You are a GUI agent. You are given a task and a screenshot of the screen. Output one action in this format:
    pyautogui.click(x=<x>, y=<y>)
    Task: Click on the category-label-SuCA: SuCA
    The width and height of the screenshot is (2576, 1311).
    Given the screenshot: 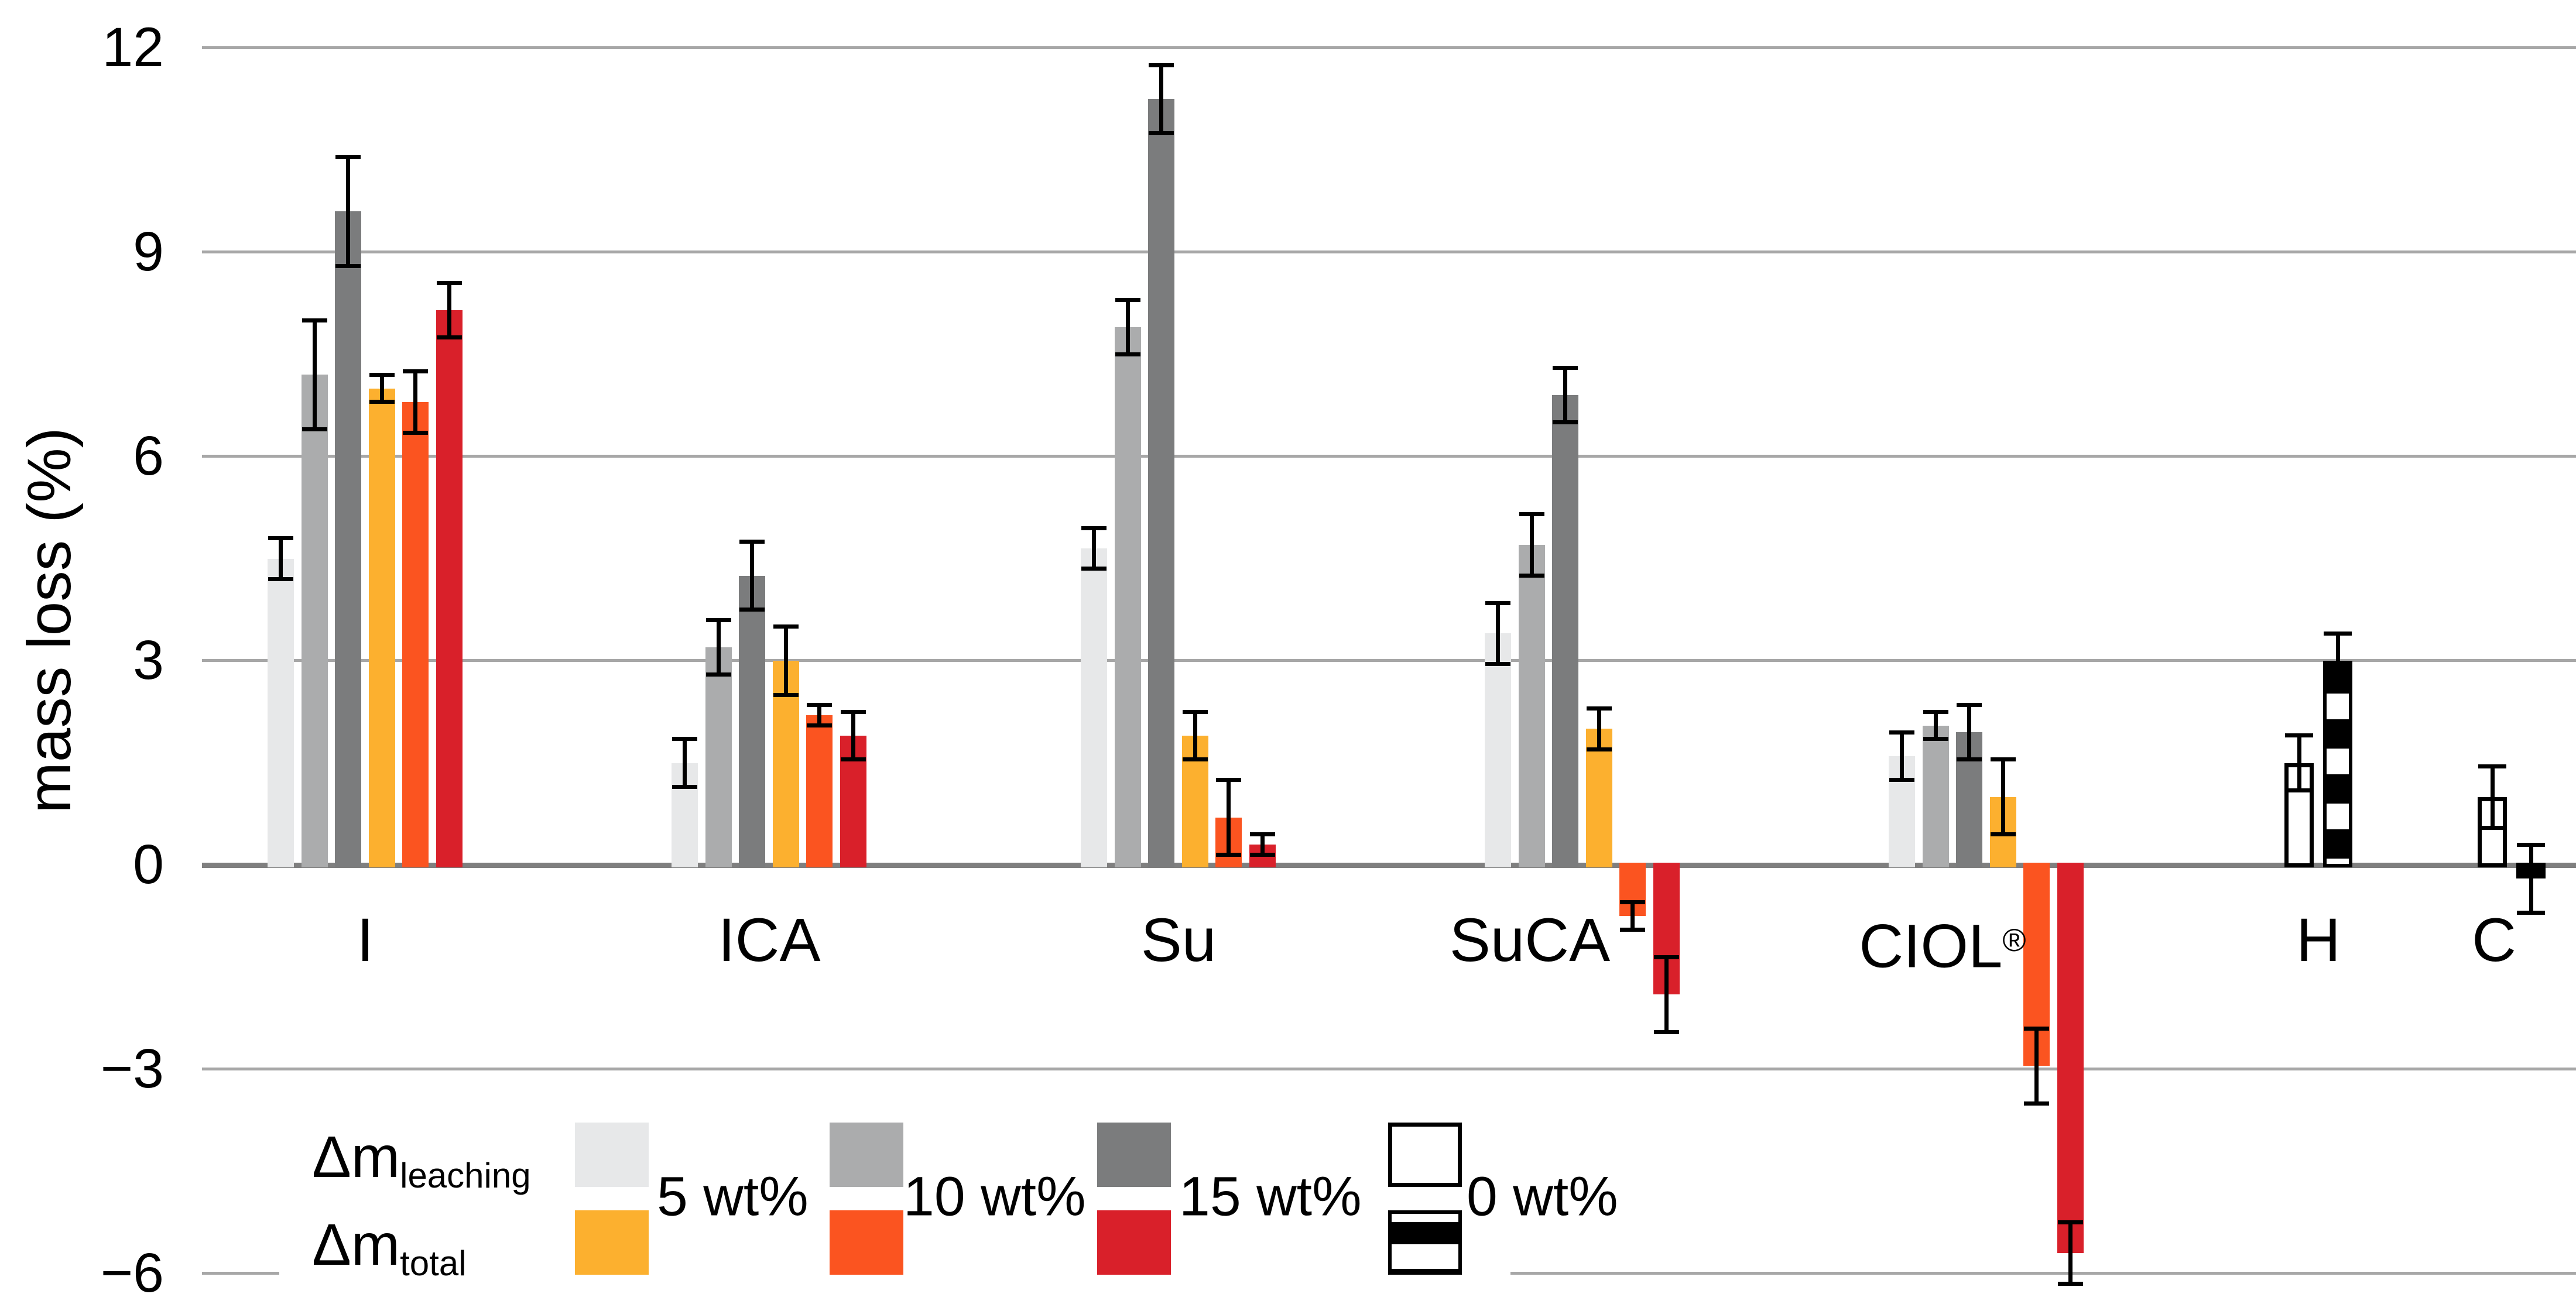 What is the action you would take?
    pyautogui.click(x=1530, y=940)
    